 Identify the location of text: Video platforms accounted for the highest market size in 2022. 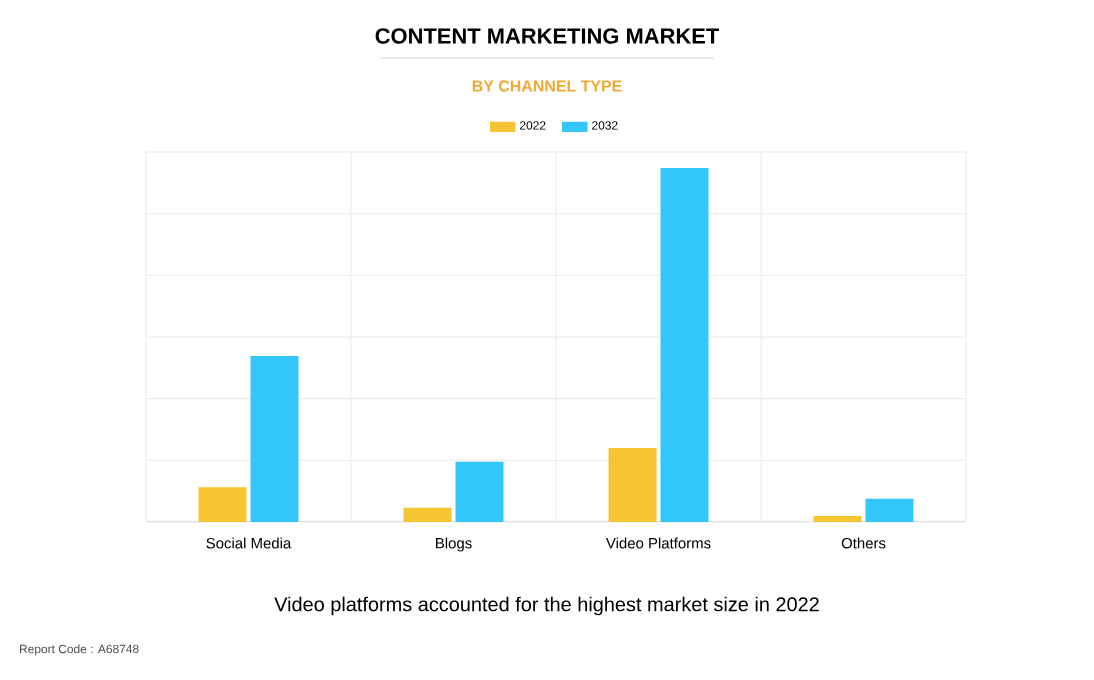
(546, 606).